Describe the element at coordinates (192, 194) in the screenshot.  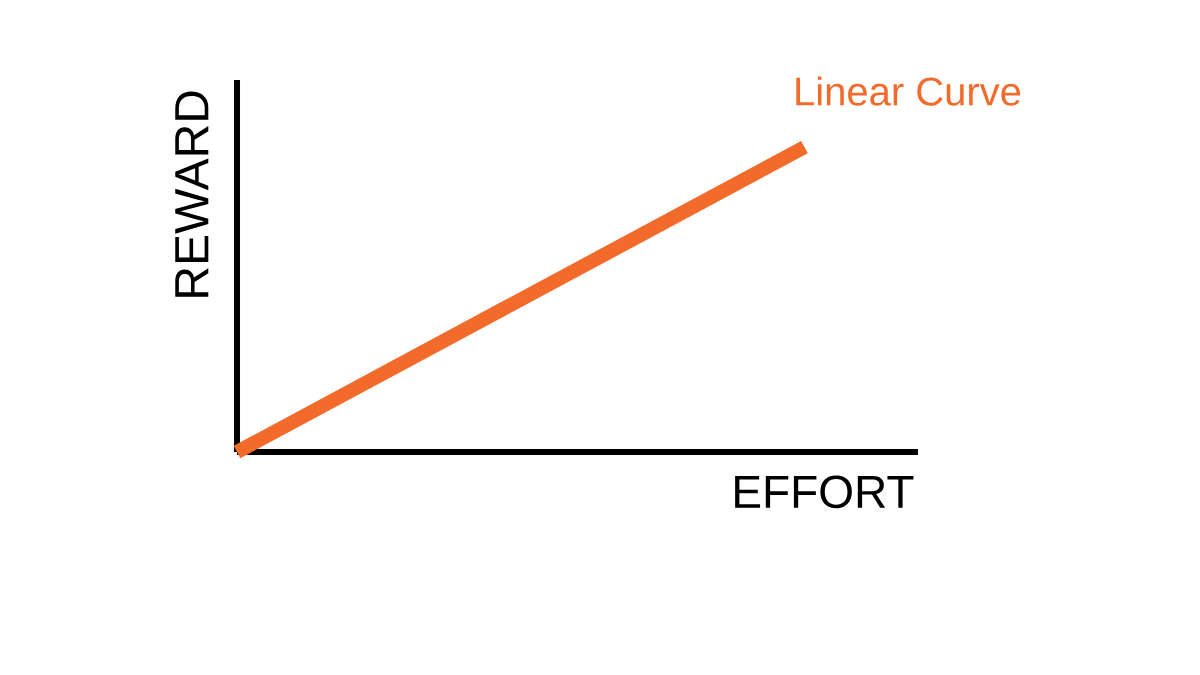
I see `y-axis-title: REWARD` at that location.